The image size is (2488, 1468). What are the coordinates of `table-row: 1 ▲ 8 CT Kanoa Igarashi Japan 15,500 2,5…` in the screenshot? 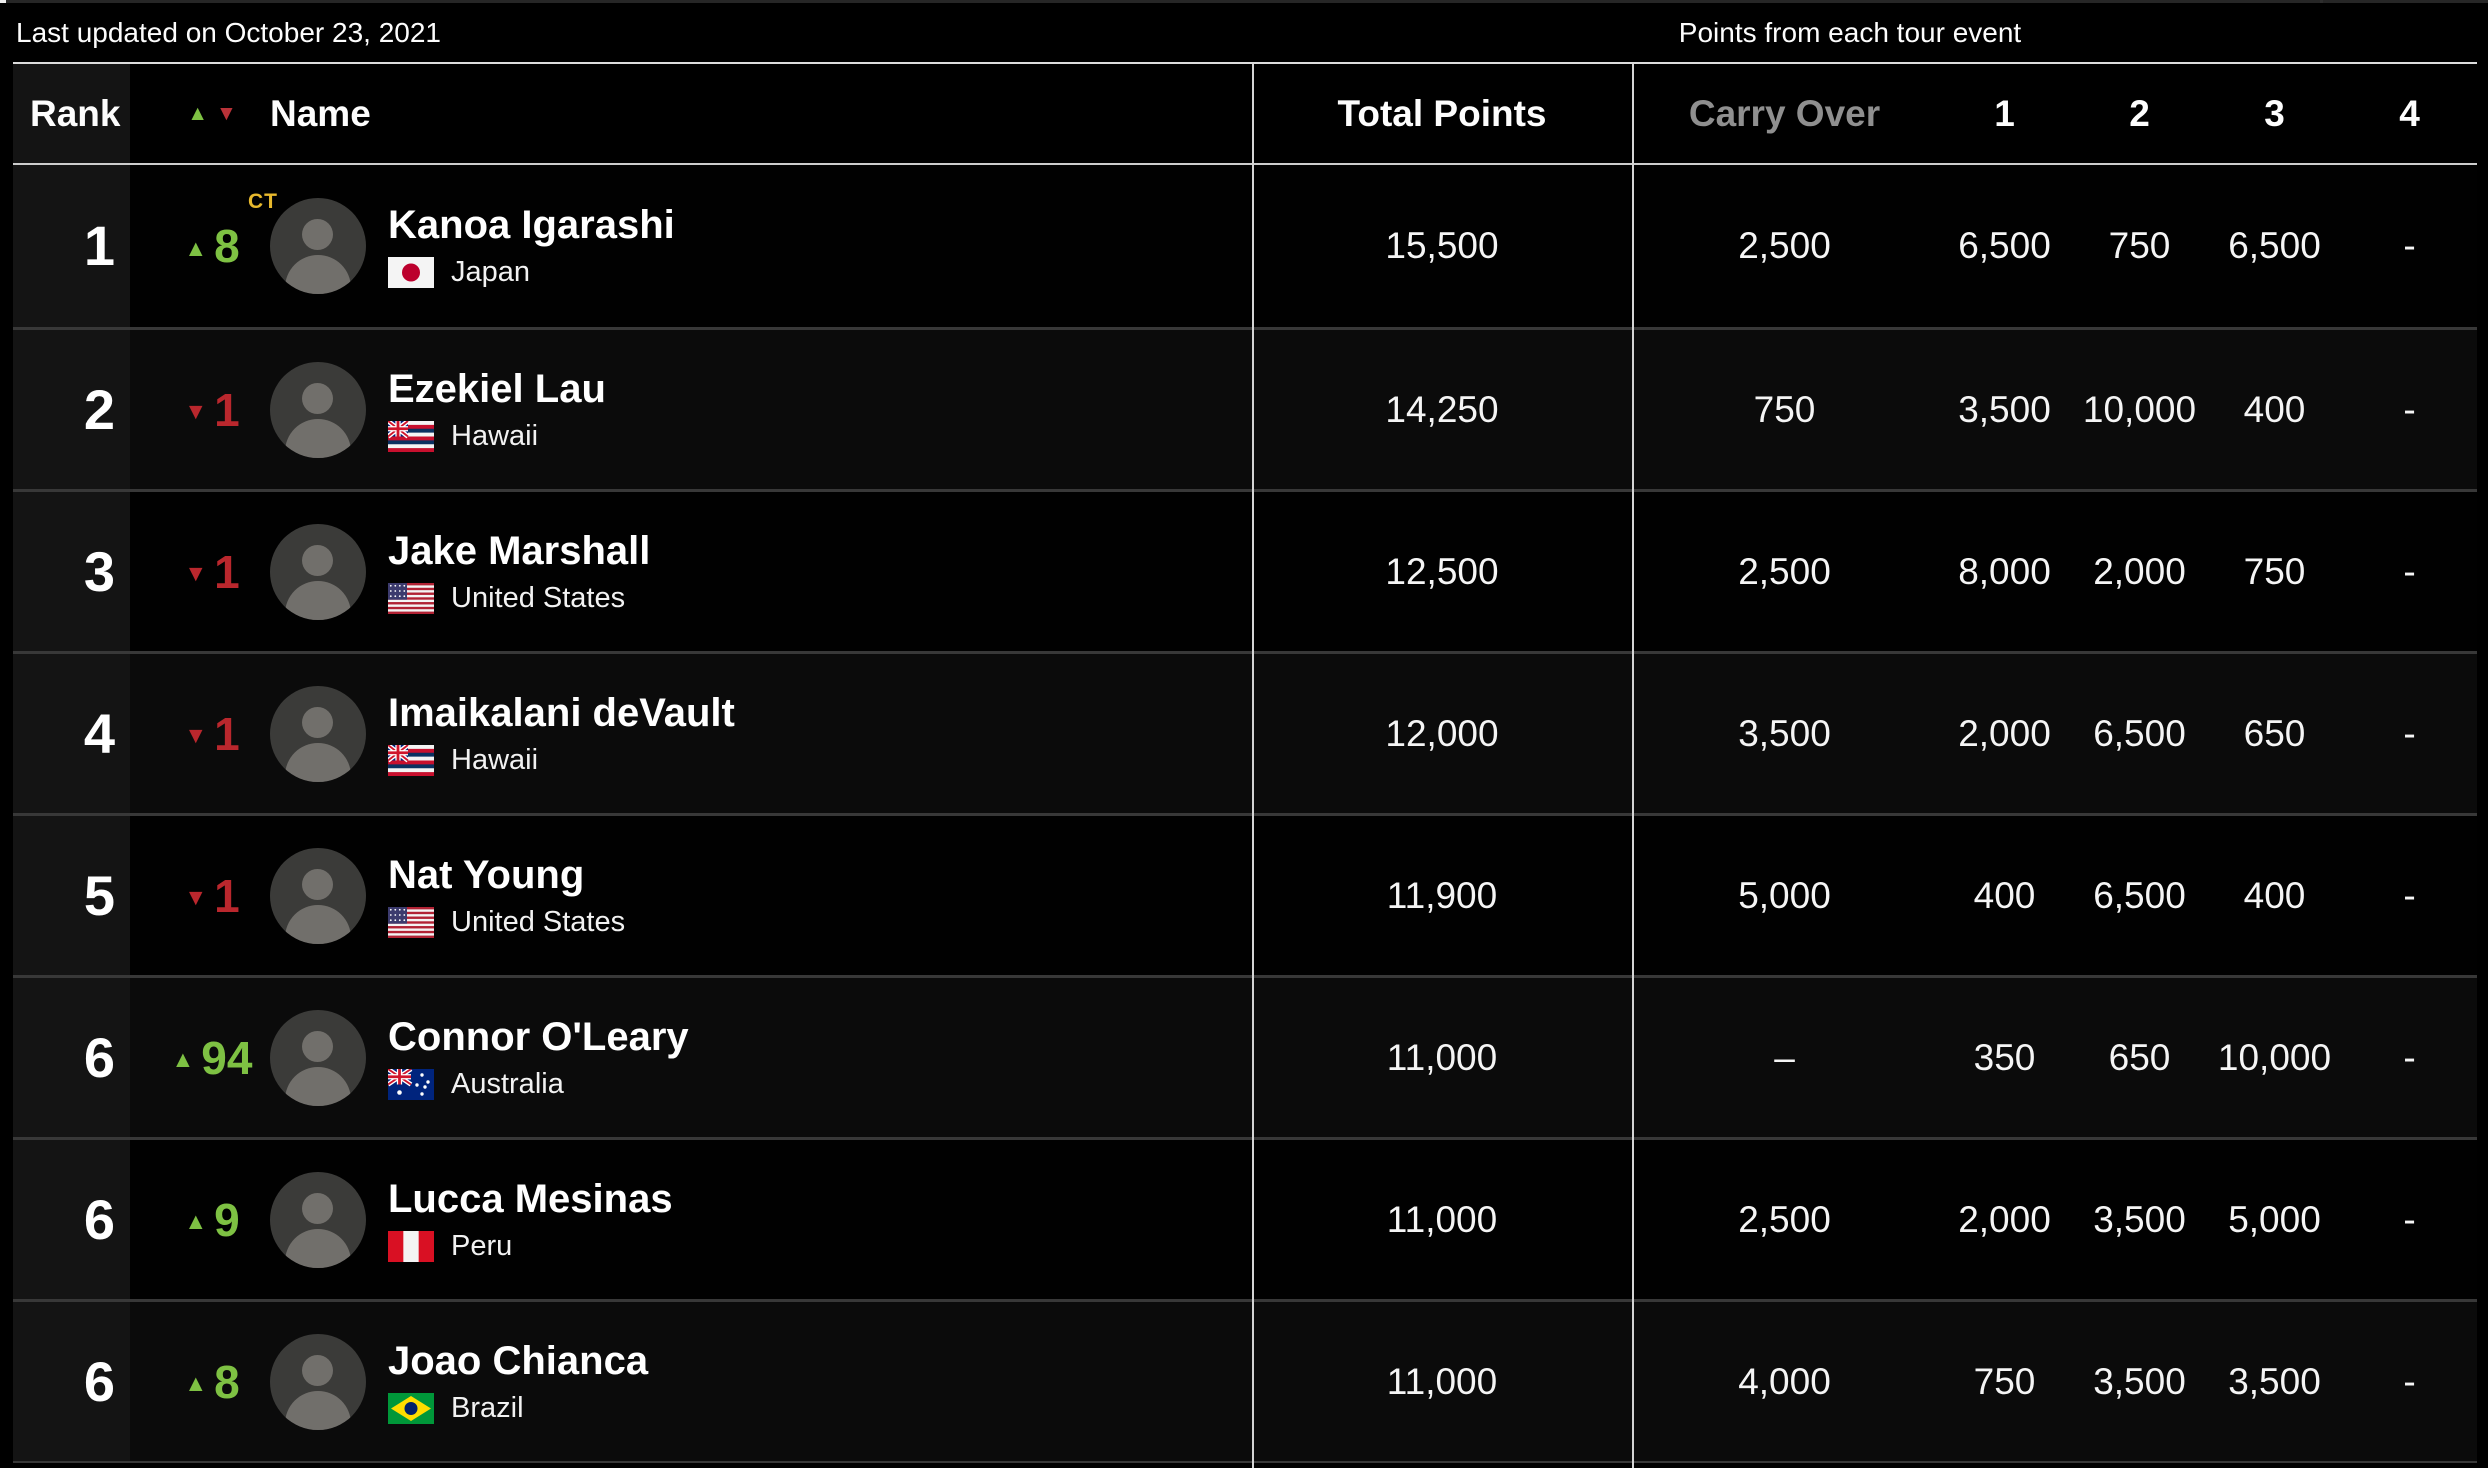 It's located at (1245, 246).